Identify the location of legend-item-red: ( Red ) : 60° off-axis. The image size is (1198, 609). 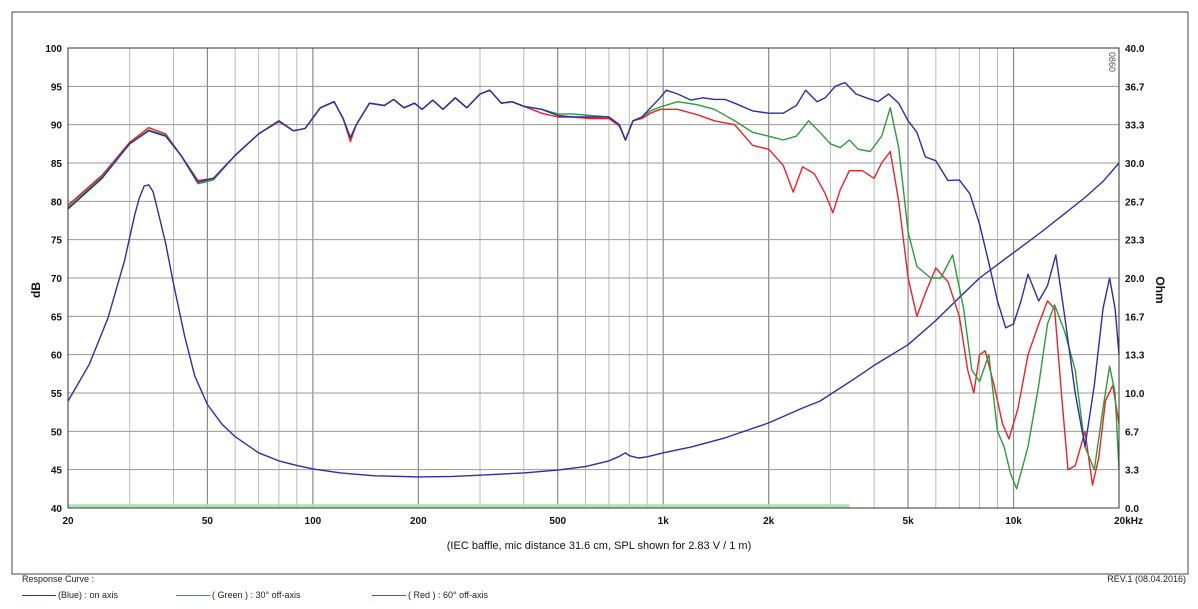
(430, 595).